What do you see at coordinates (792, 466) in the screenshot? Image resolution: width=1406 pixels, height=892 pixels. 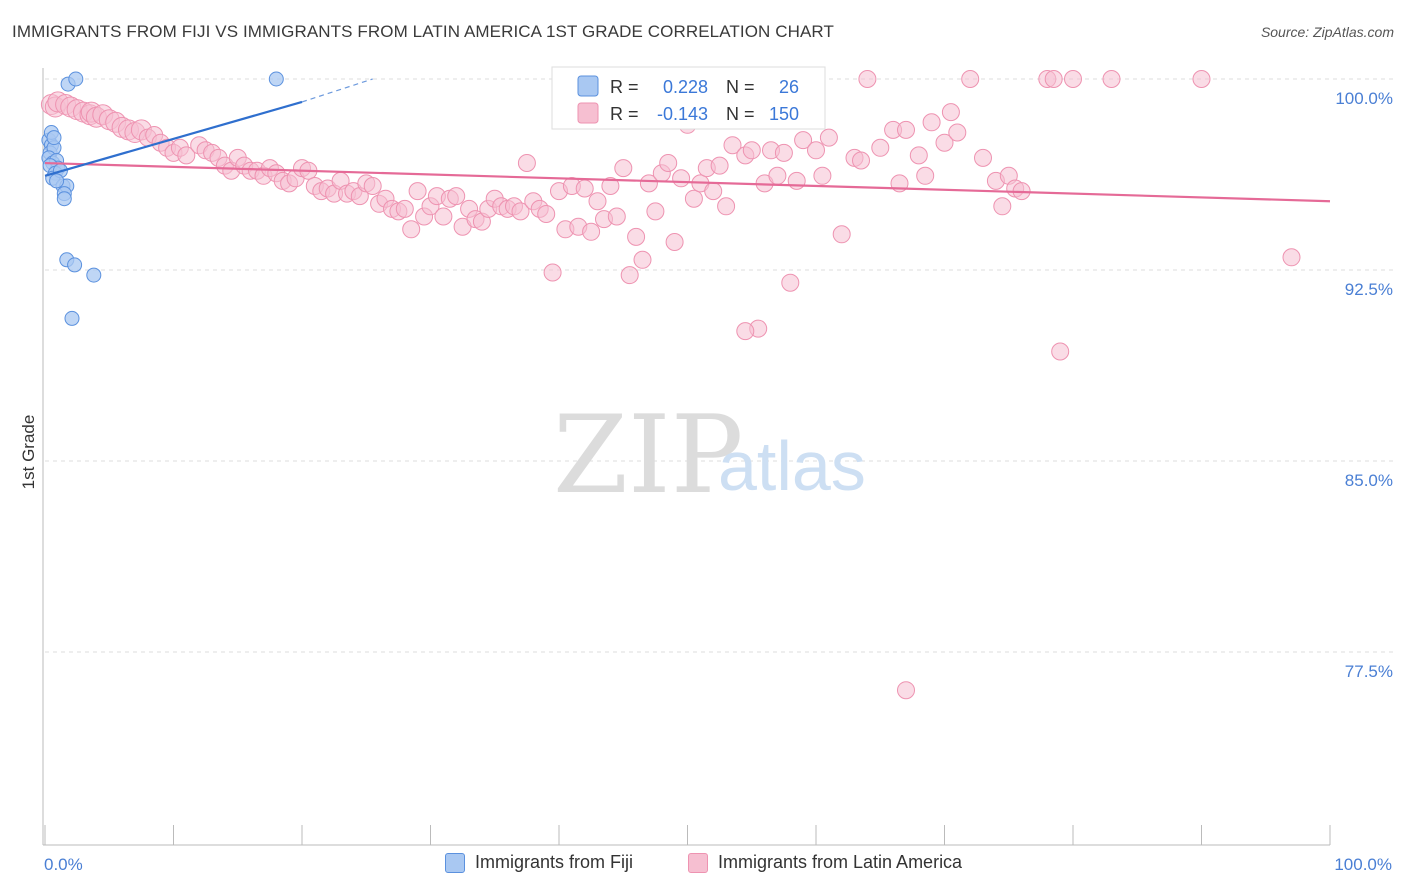 I see `watermark-atlas: atlas` at bounding box center [792, 466].